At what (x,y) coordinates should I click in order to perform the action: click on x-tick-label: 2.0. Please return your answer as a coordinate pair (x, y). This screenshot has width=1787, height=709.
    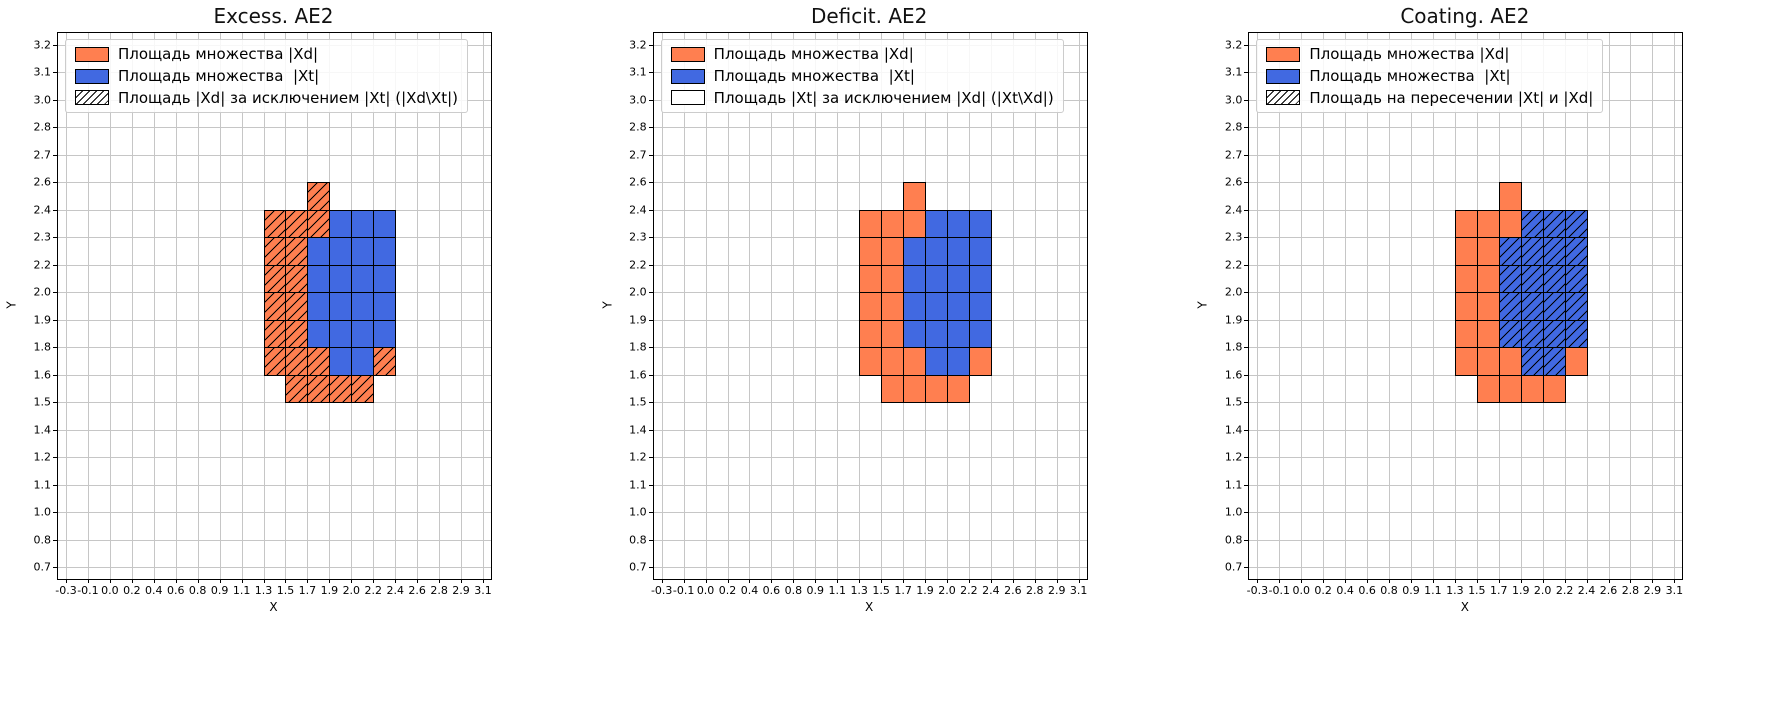
    Looking at the image, I should click on (351, 590).